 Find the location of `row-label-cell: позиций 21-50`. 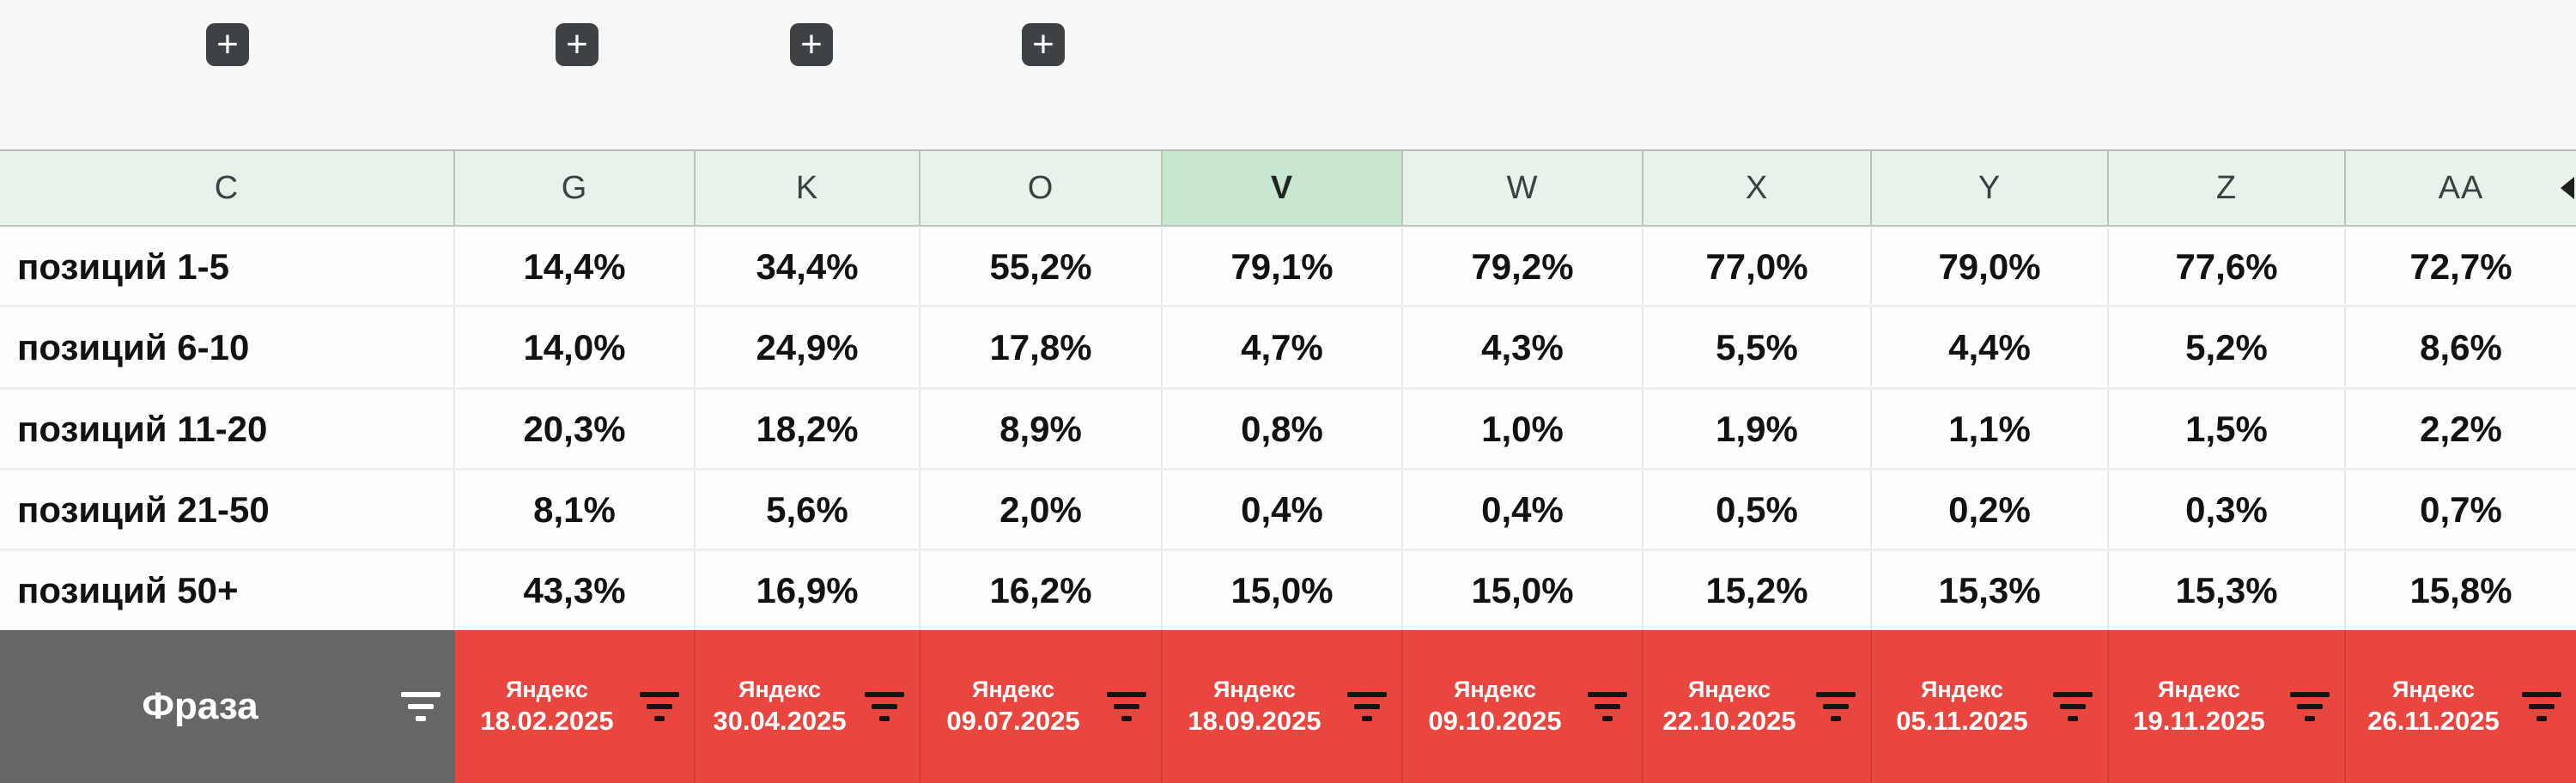

row-label-cell: позиций 21-50 is located at coordinates (228, 509).